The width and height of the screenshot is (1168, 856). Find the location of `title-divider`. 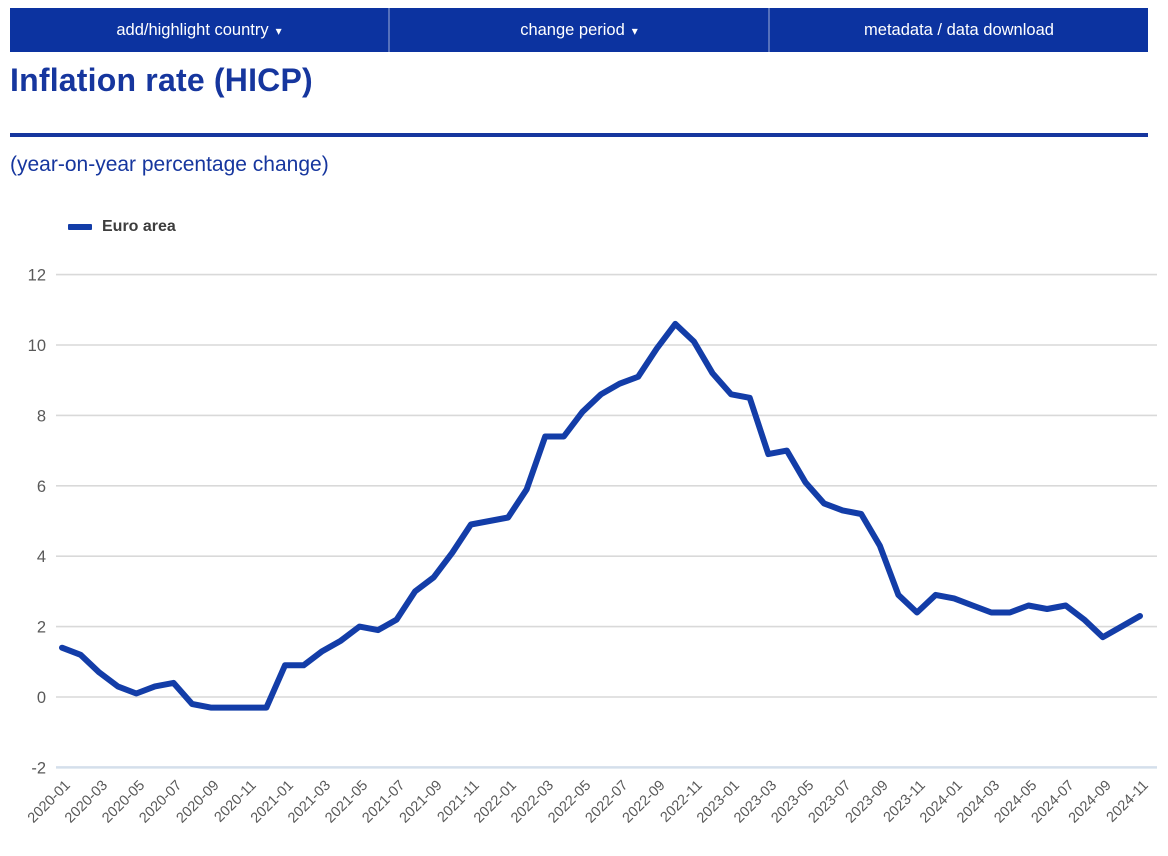

title-divider is located at coordinates (579, 135).